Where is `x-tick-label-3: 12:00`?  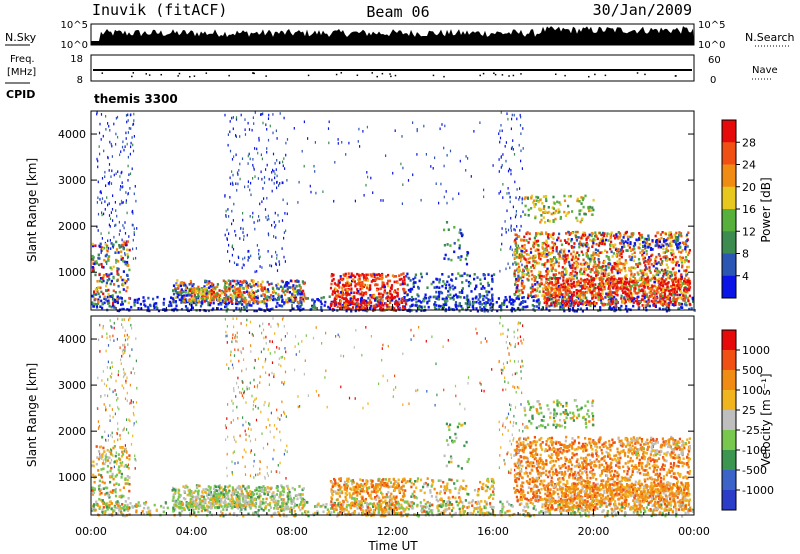 x-tick-label-3: 12:00 is located at coordinates (393, 531).